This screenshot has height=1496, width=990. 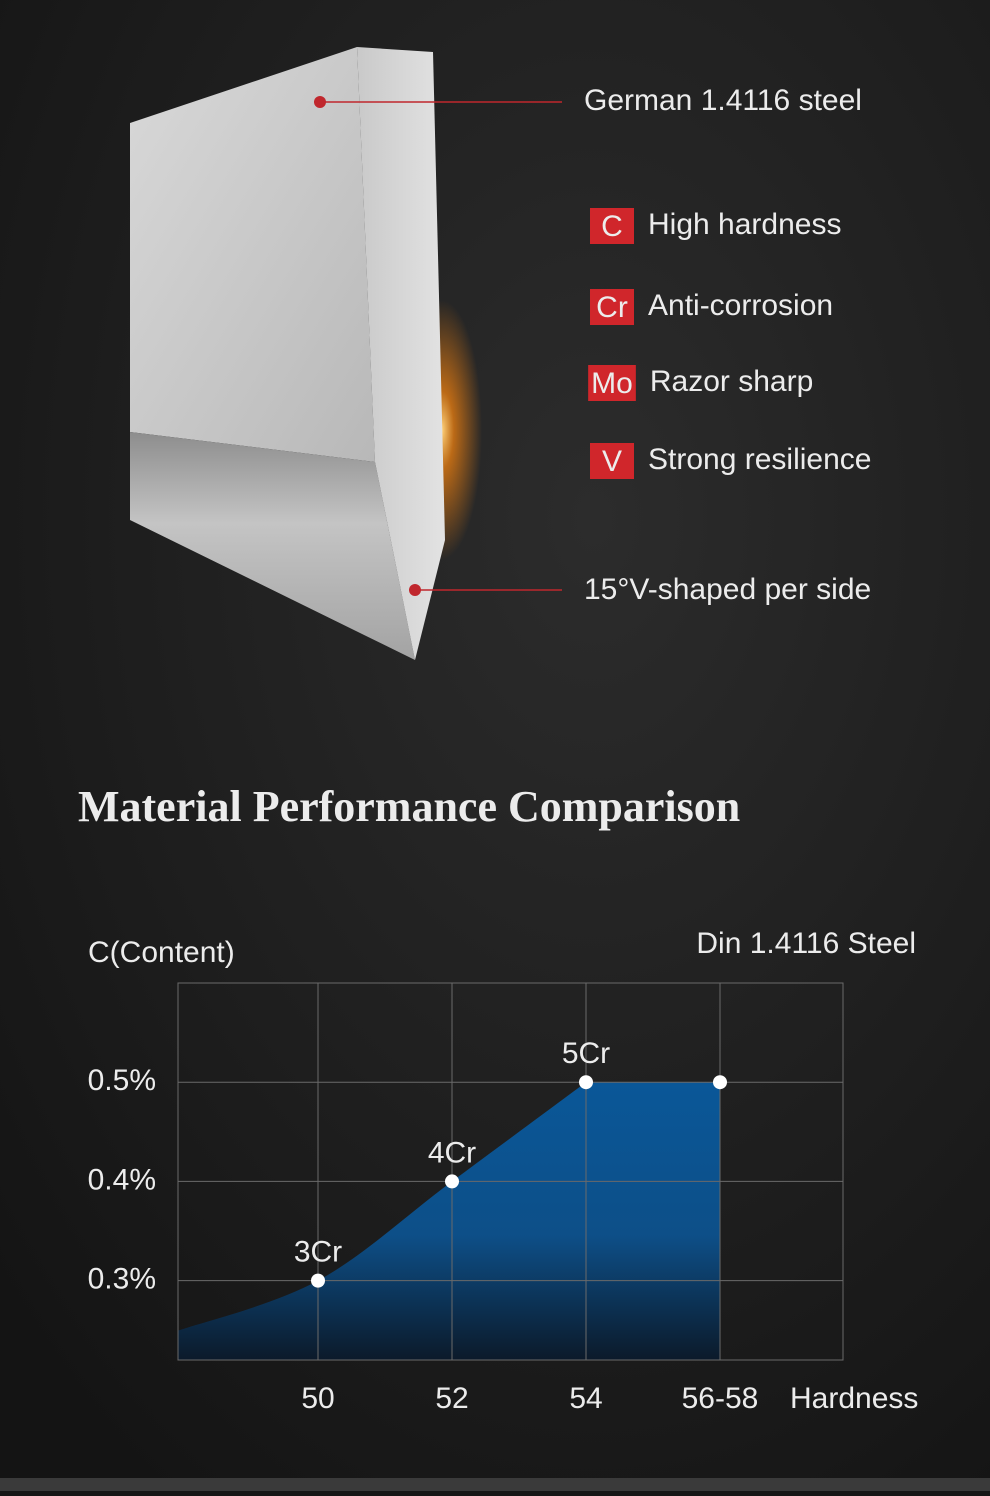 I want to click on x-axis-label: Hardness, so click(x=854, y=1398).